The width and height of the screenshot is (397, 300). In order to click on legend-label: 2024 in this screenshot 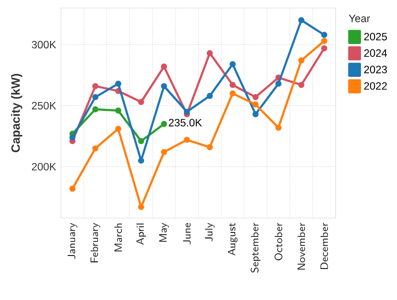, I will do `click(376, 53)`.